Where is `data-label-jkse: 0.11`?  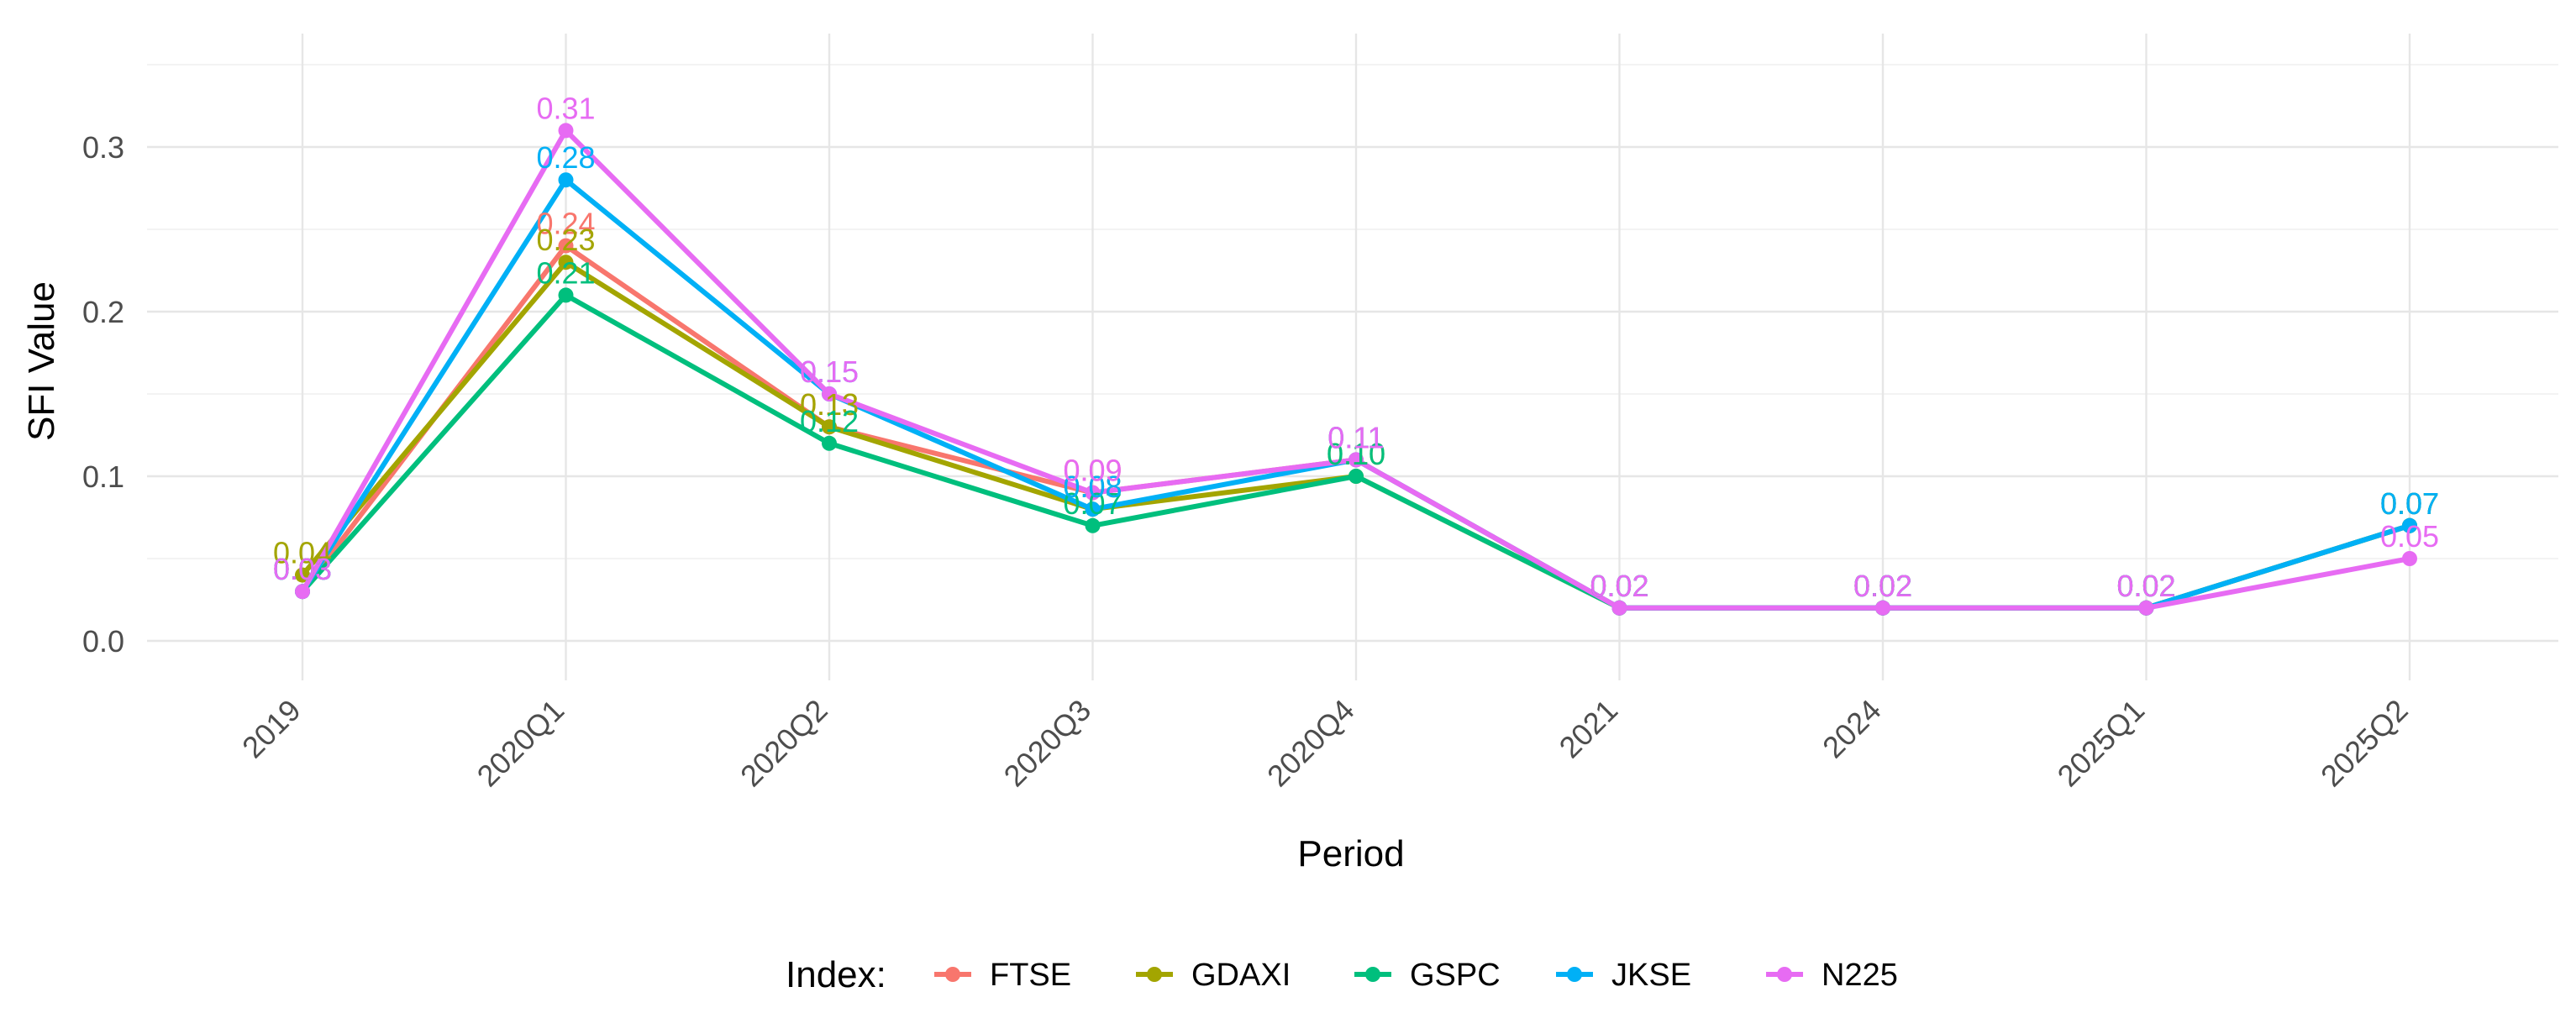
data-label-jkse: 0.11 is located at coordinates (1355, 437).